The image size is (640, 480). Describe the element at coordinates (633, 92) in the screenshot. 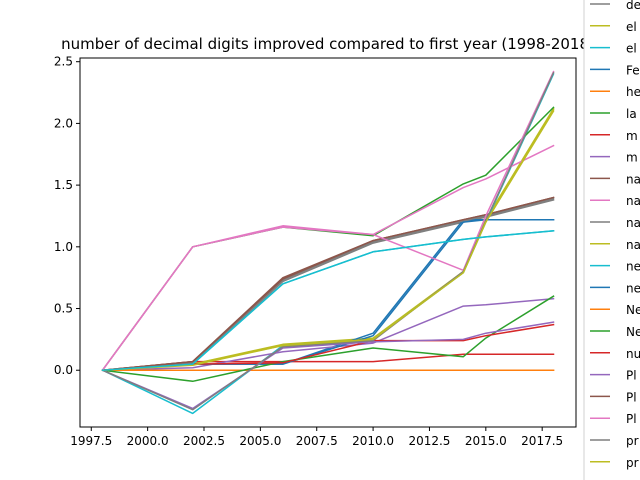

I see `legend-label: he` at that location.